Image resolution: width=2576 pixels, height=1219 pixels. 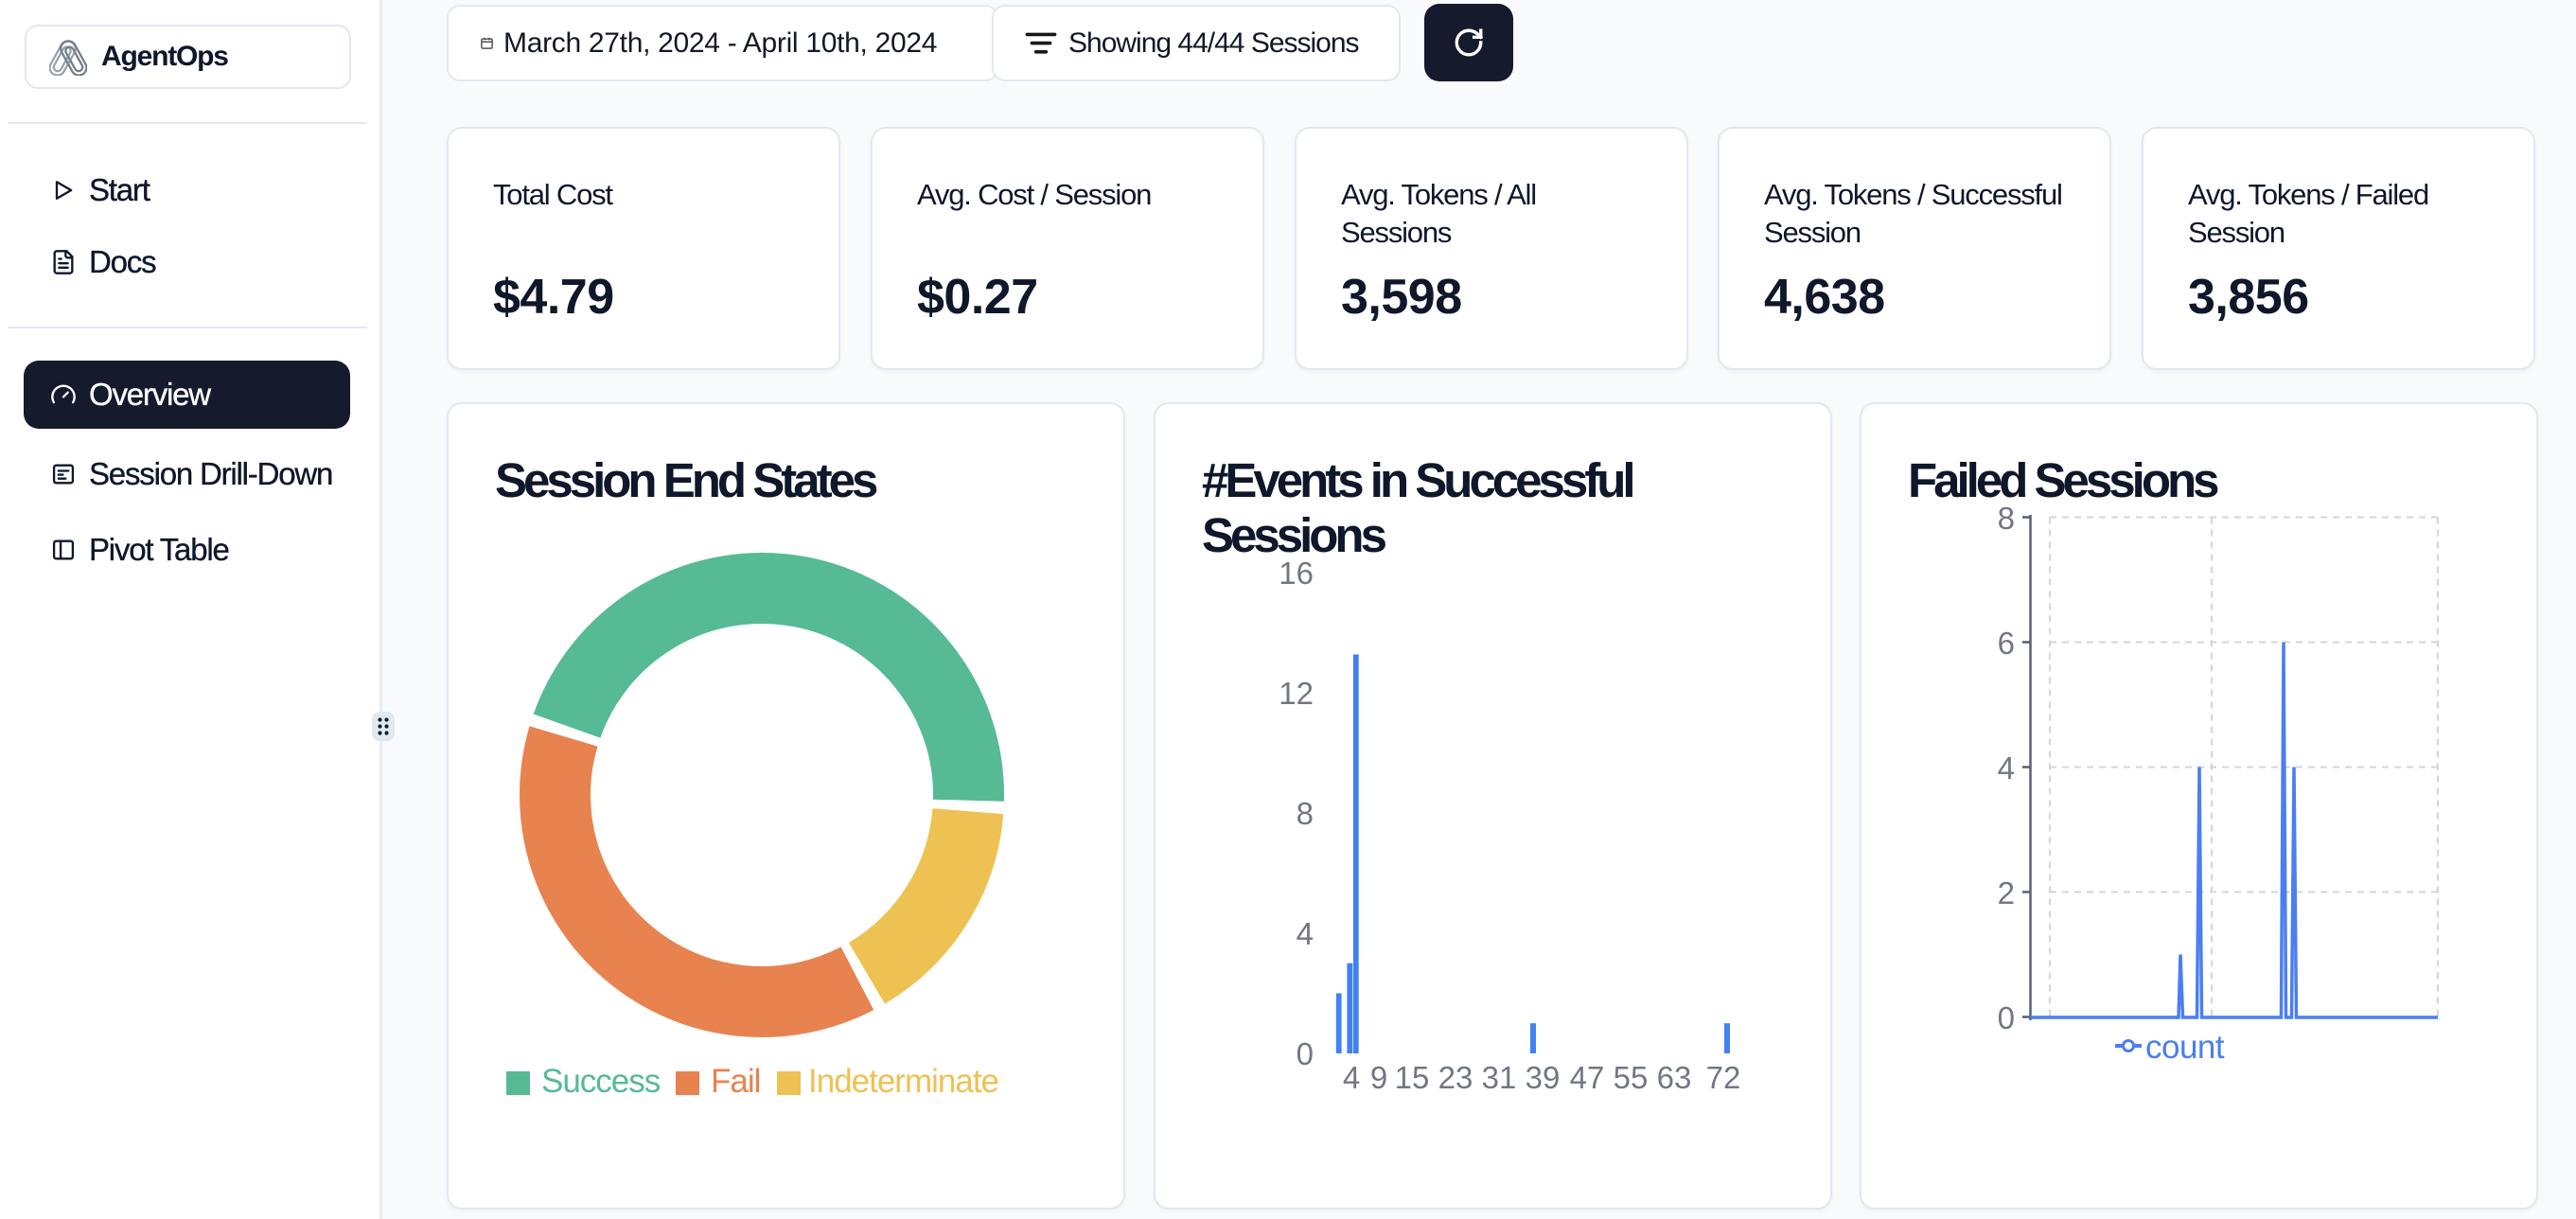 What do you see at coordinates (1296, 693) in the screenshot?
I see `svg-text: 12` at bounding box center [1296, 693].